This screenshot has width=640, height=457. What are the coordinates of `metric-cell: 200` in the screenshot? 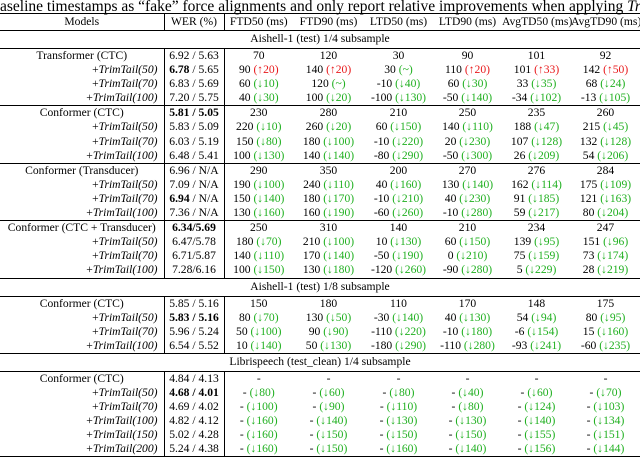 It's located at (398, 170).